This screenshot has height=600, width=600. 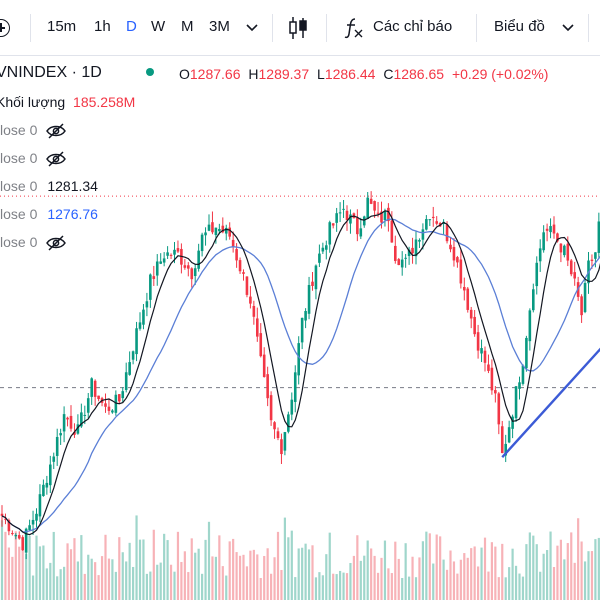 I want to click on interval-3-months: 3M, so click(x=219, y=26).